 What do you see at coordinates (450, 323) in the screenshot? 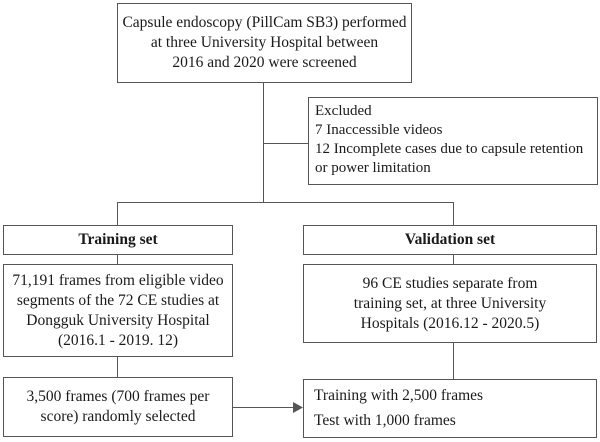
I see `validation-description-line: Hospitals (2016.12 - 2020.5)` at bounding box center [450, 323].